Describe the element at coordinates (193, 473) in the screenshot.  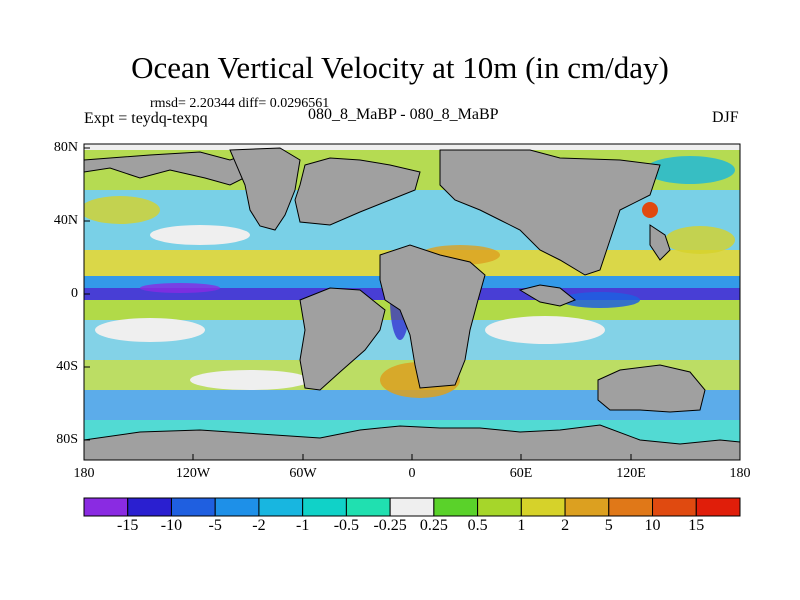
I see `lon-label-120w: 120W` at that location.